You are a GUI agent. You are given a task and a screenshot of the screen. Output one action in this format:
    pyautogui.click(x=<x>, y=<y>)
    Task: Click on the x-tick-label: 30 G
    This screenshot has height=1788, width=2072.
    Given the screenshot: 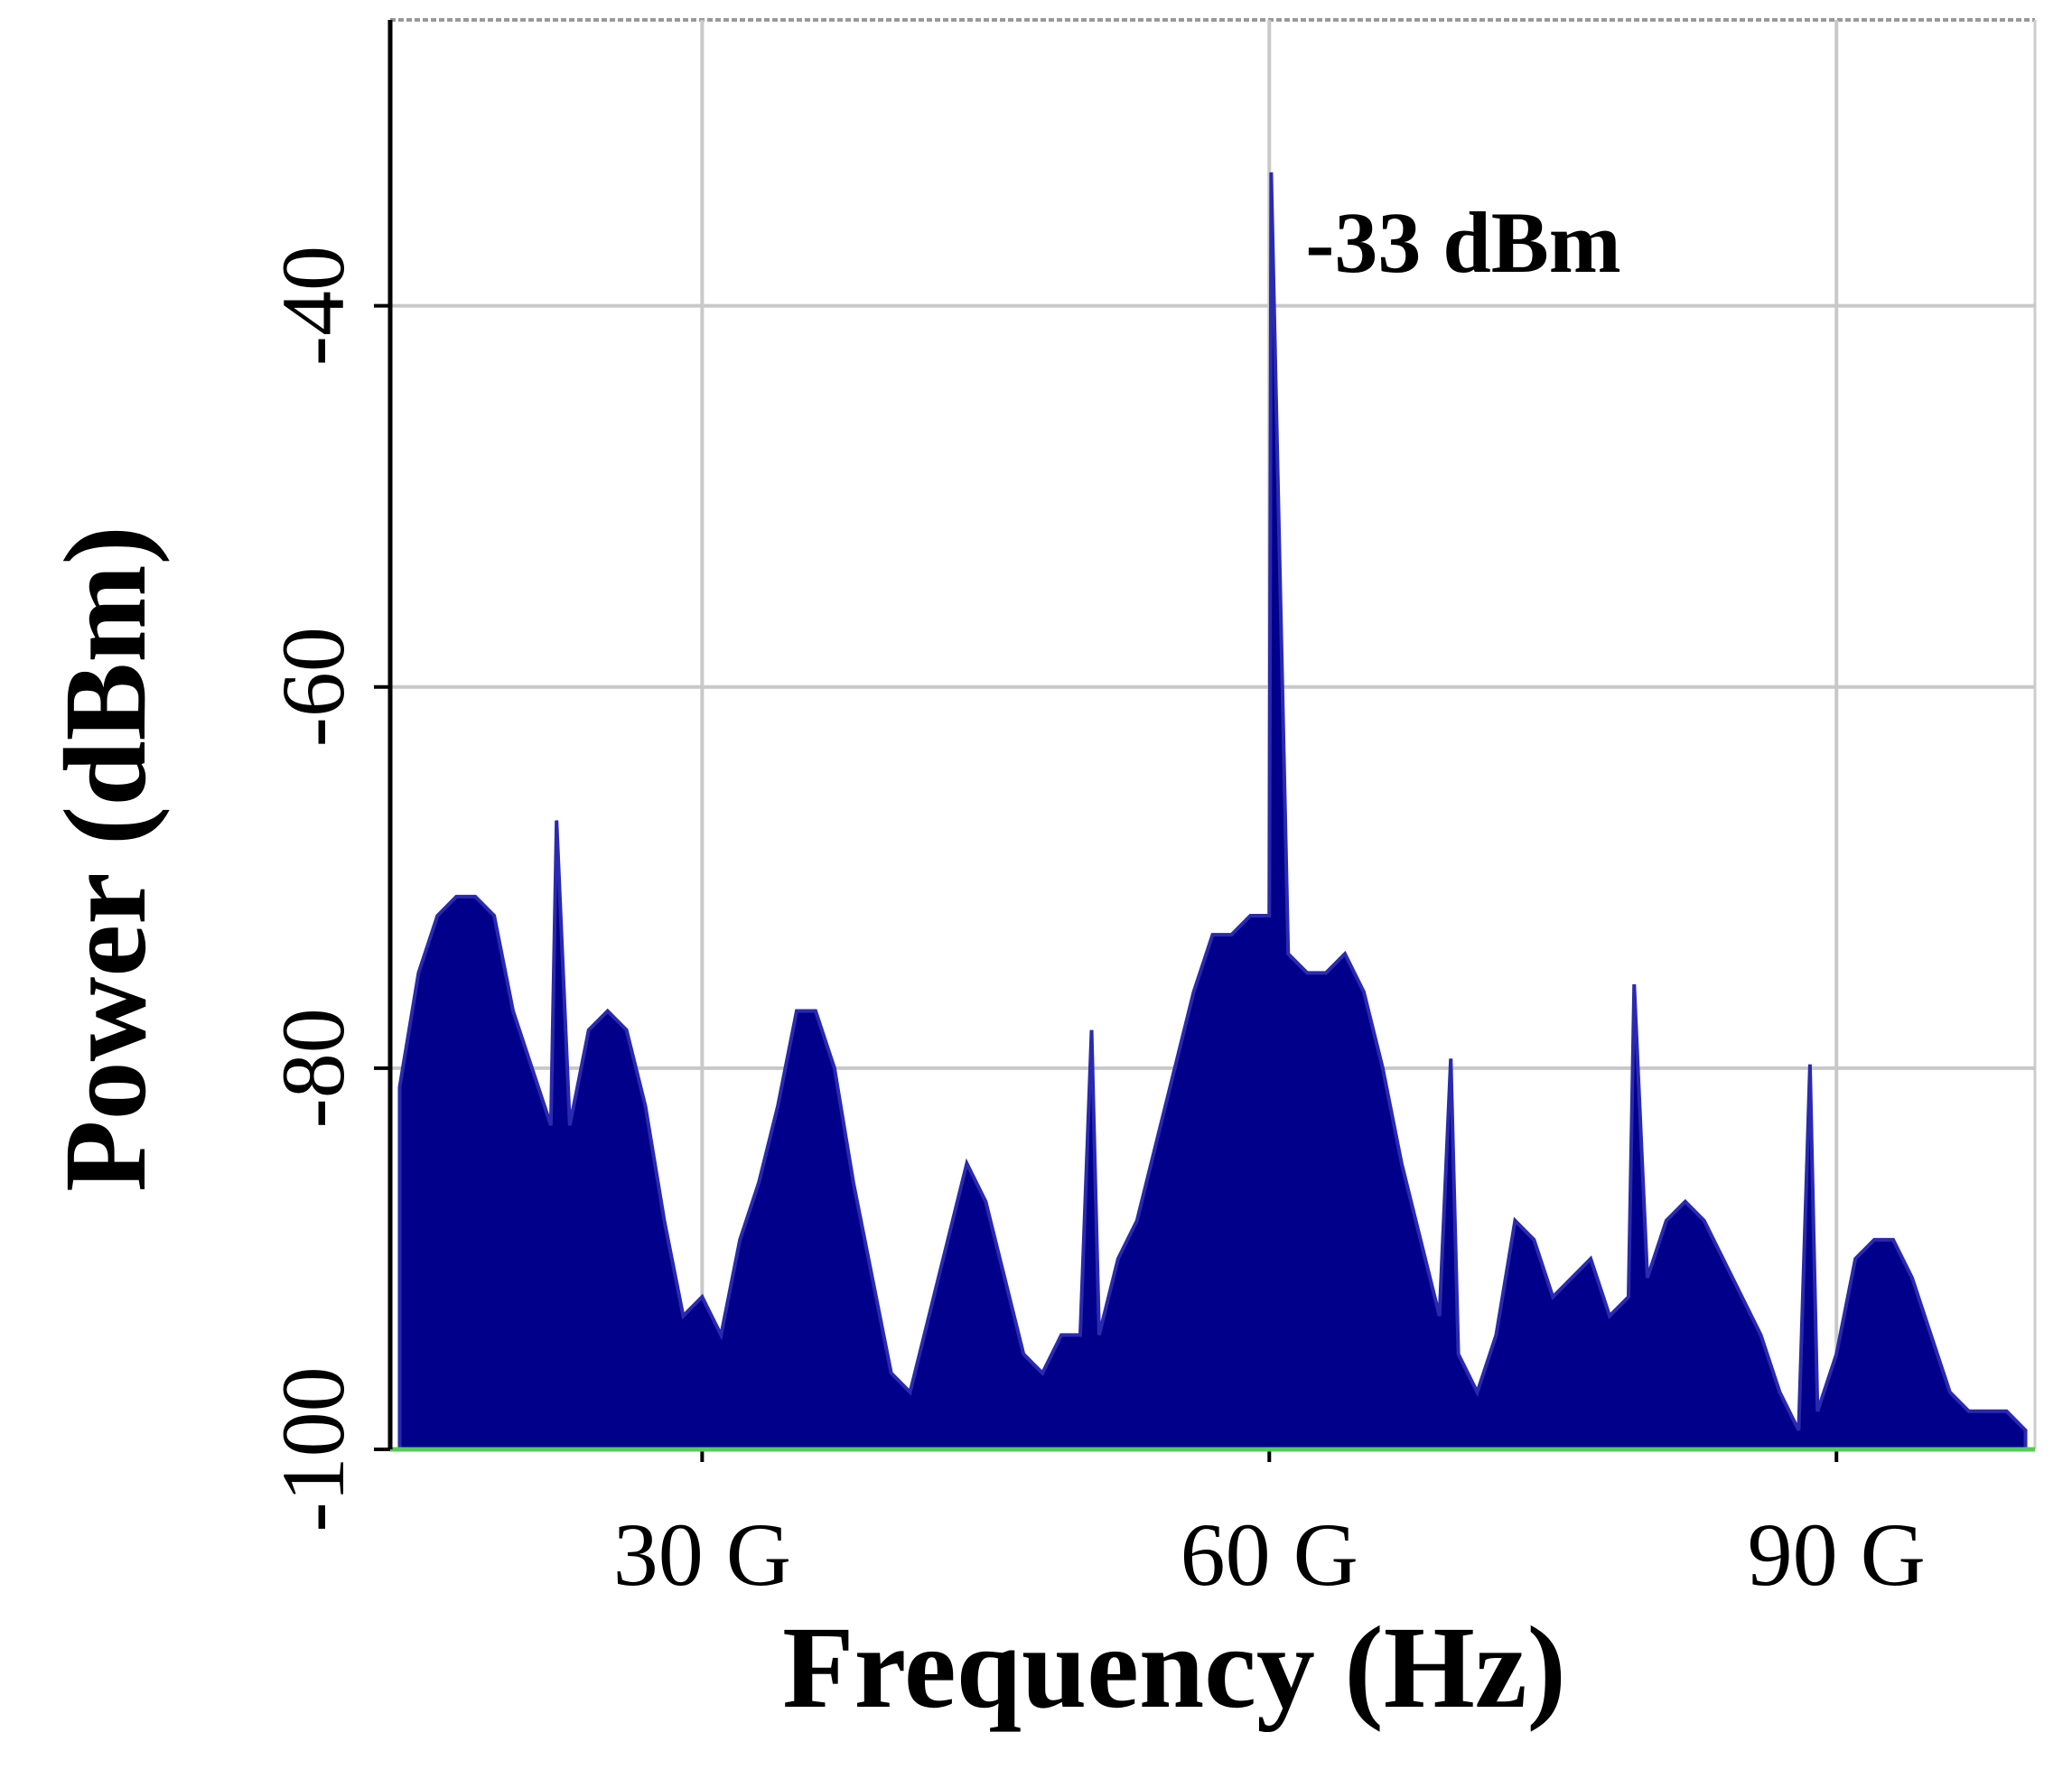 What is the action you would take?
    pyautogui.click(x=702, y=1554)
    